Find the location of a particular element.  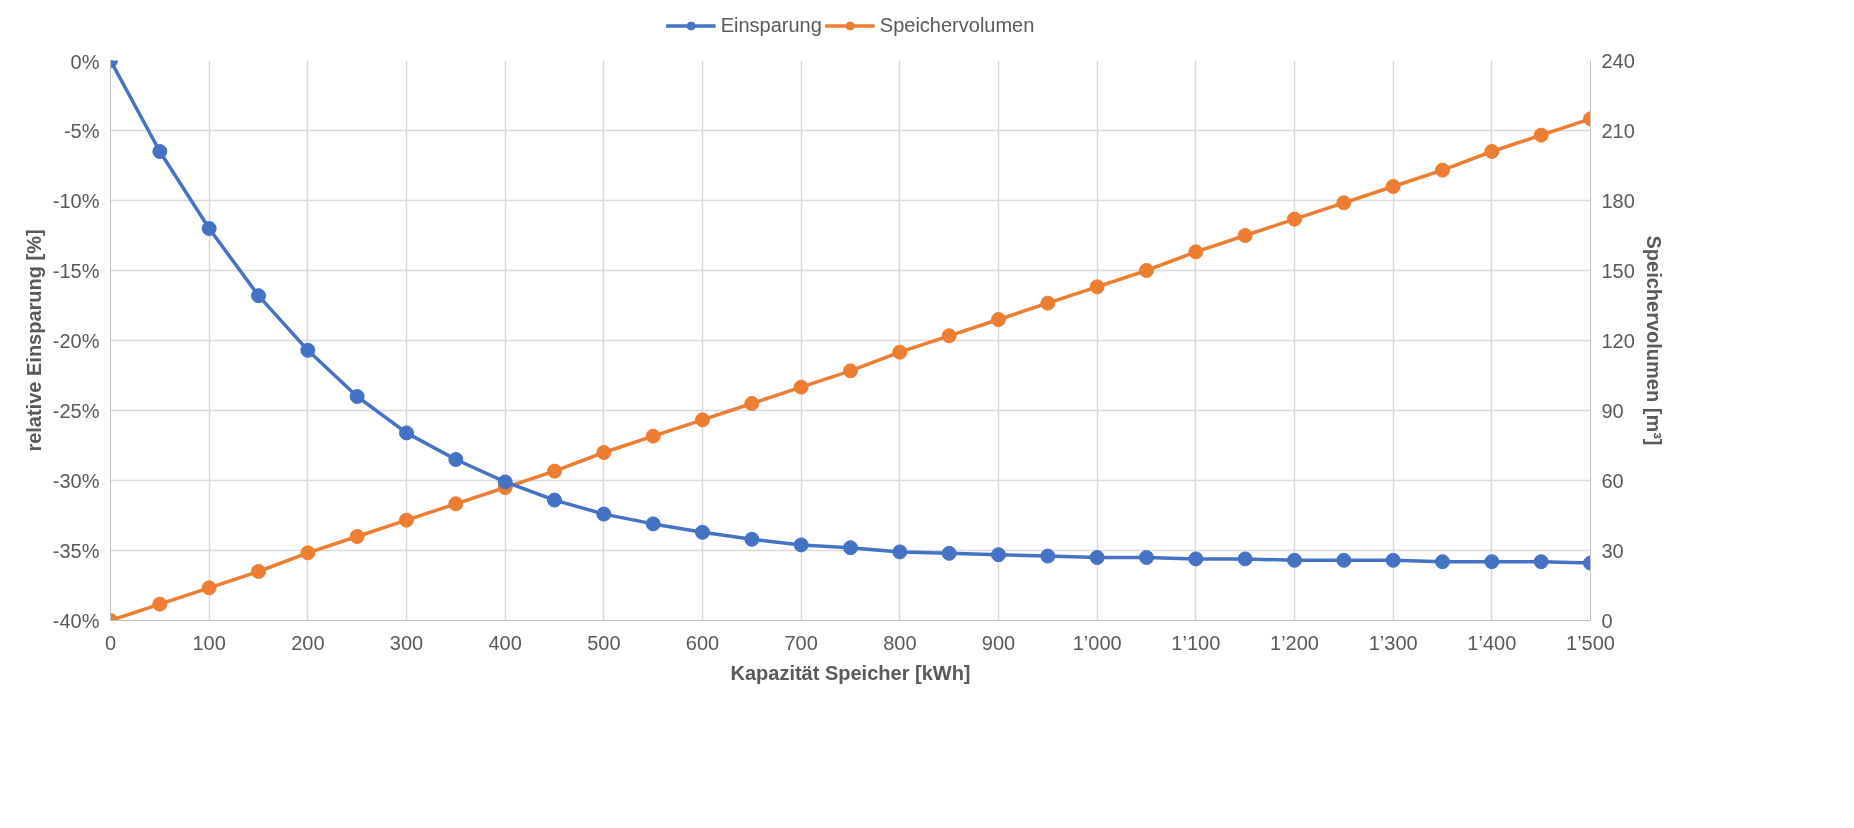

x-tick-label: 800 is located at coordinates (900, 642).